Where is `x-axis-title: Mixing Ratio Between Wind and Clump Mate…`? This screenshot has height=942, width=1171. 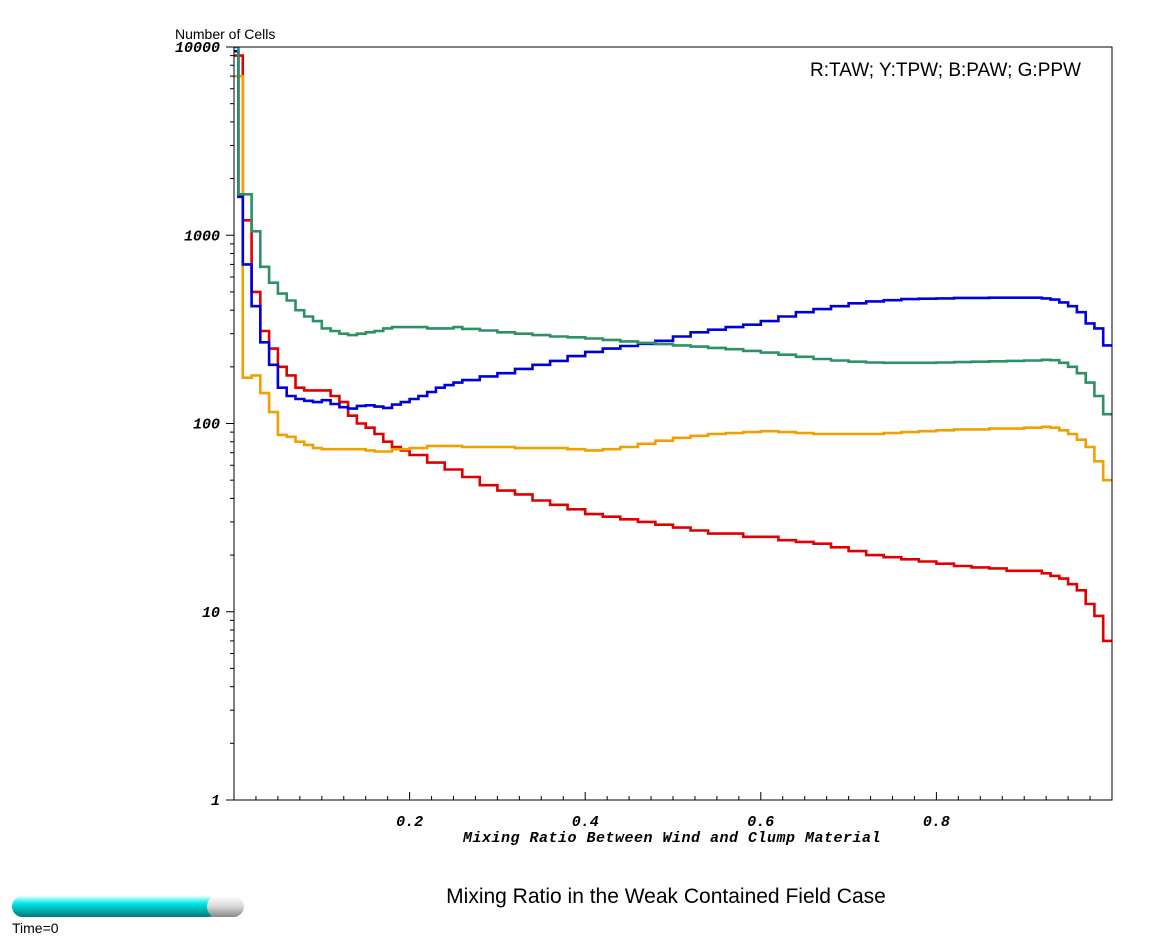 x-axis-title: Mixing Ratio Between Wind and Clump Mate… is located at coordinates (671, 838).